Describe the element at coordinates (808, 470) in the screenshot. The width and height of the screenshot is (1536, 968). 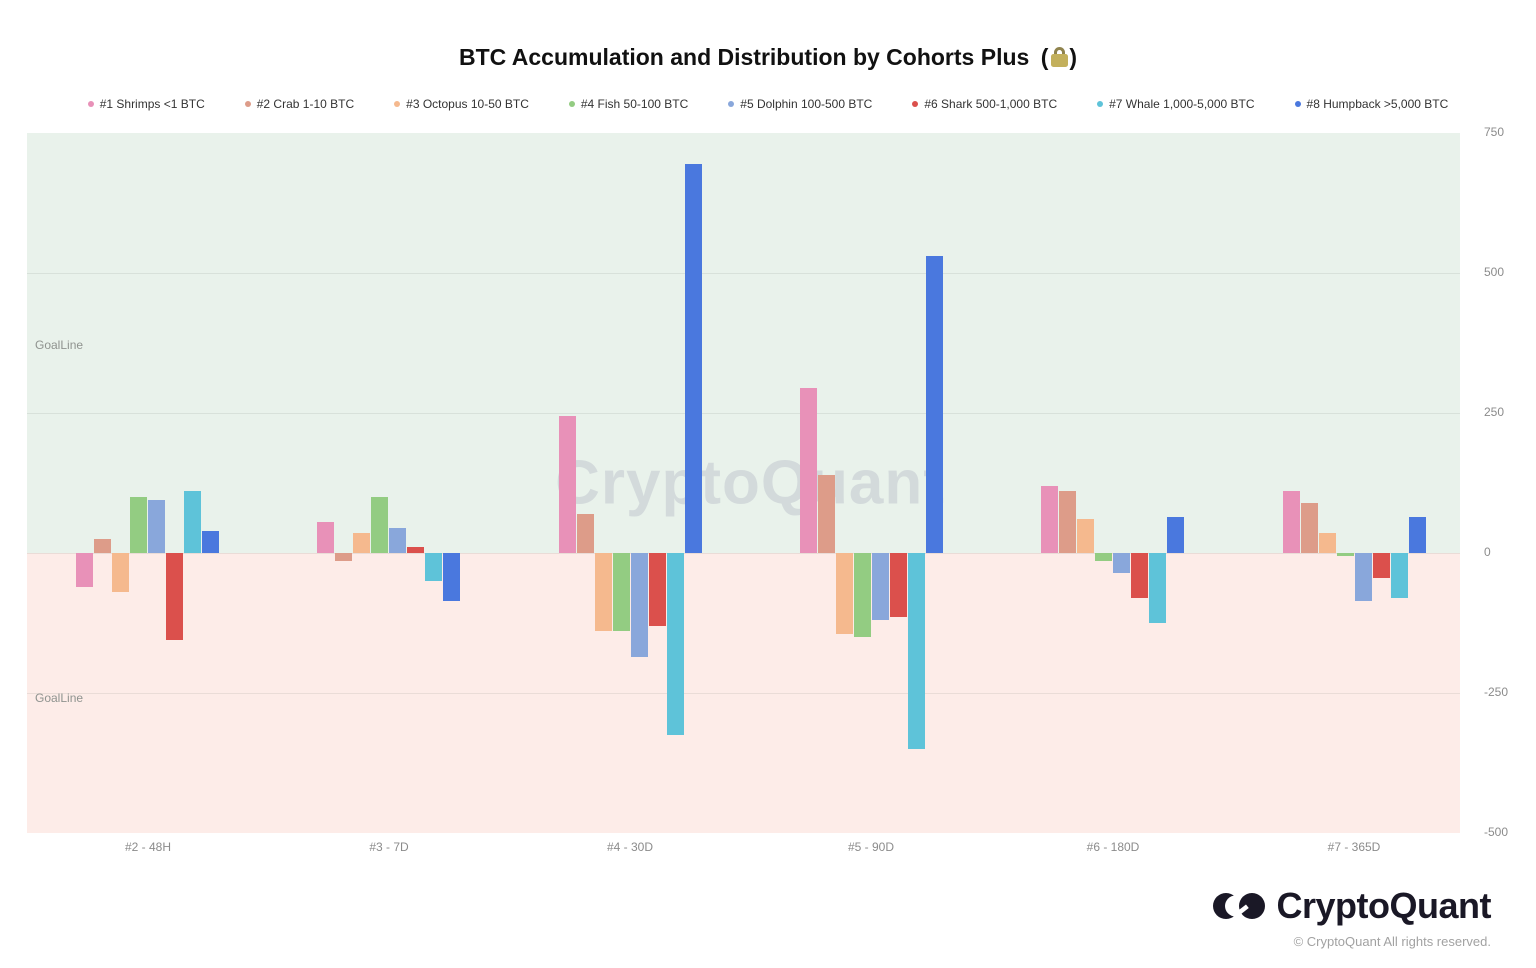
I see `bar-5-90D-series1` at that location.